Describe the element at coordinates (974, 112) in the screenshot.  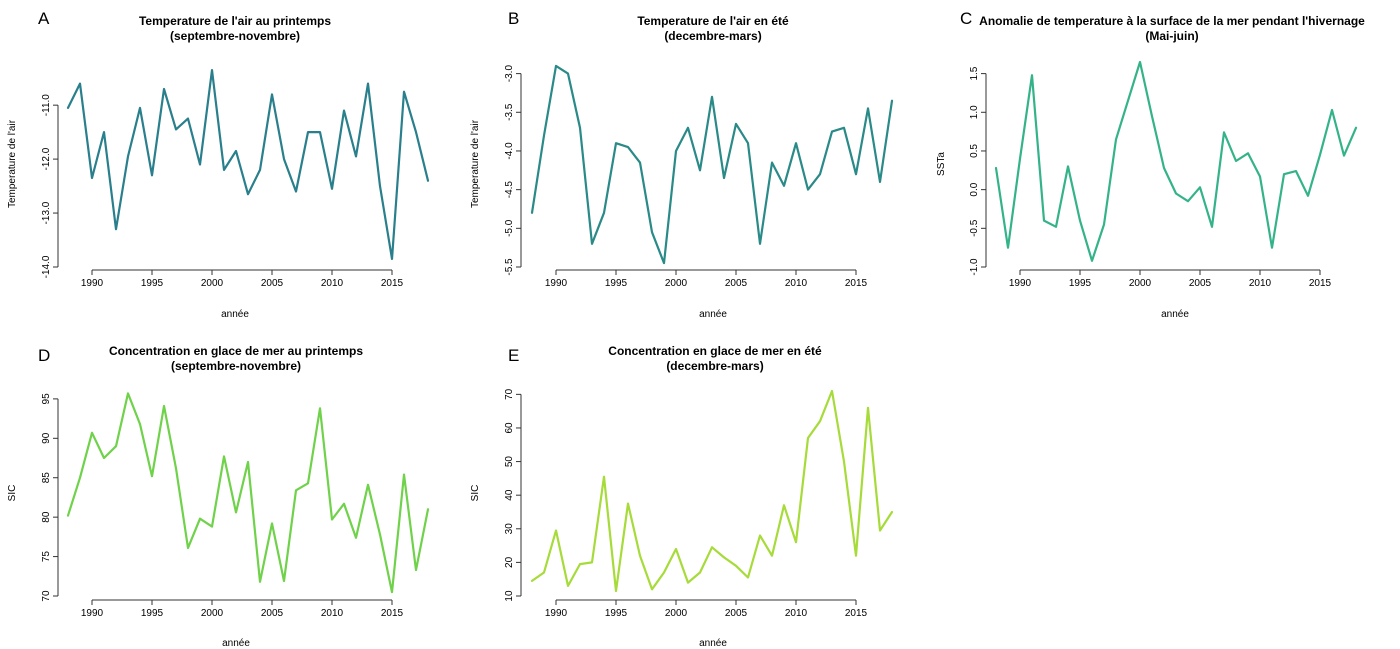
I see `y-tick-label: 1.0` at that location.